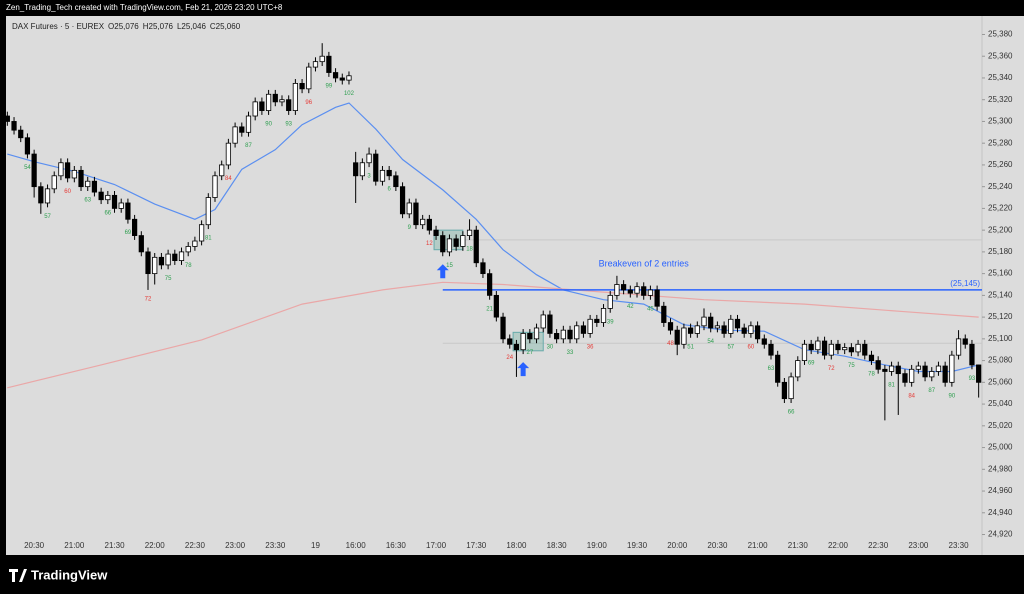 This screenshot has width=1024, height=594. I want to click on bar-count: 66, so click(791, 413).